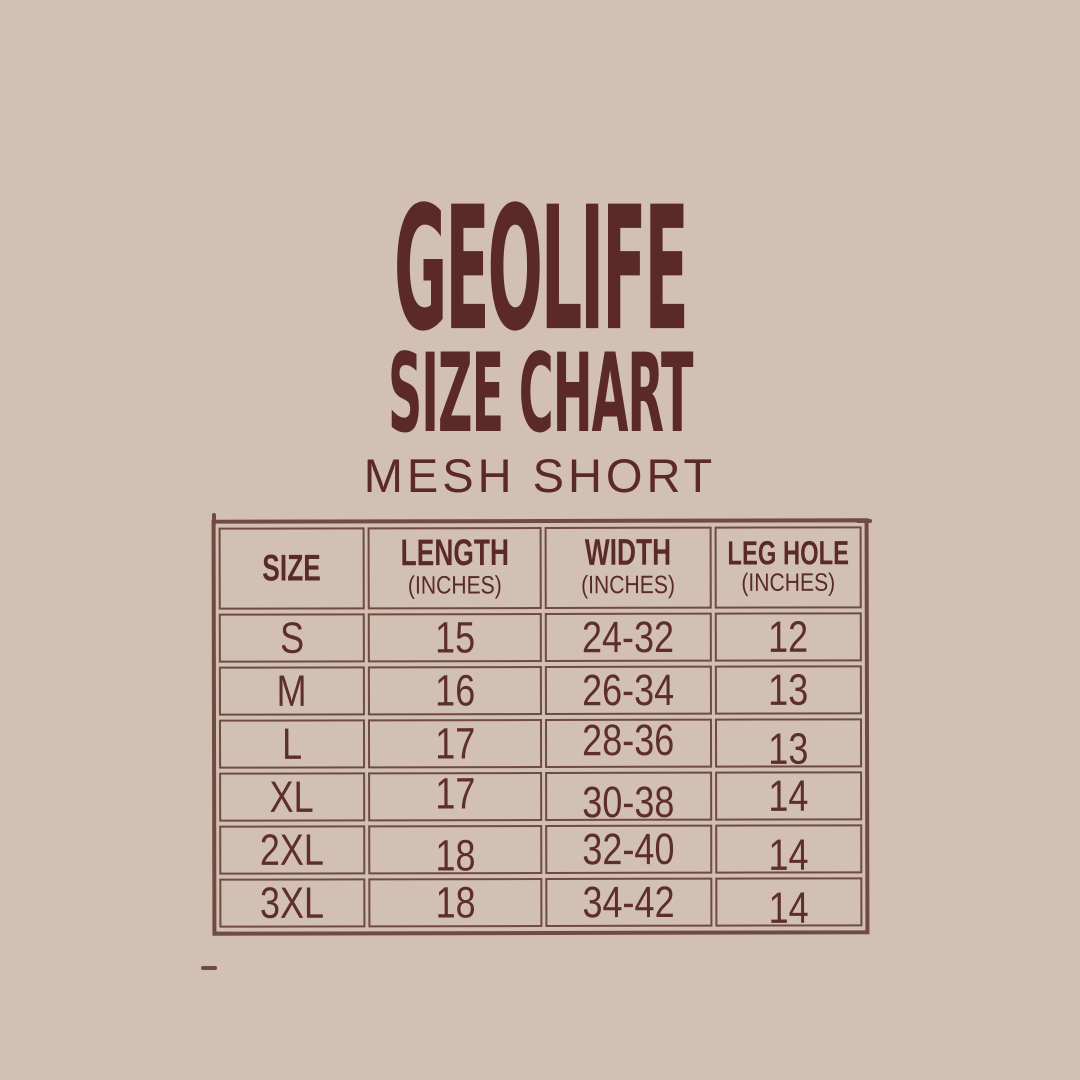  What do you see at coordinates (454, 637) in the screenshot?
I see `cell-length: 15` at bounding box center [454, 637].